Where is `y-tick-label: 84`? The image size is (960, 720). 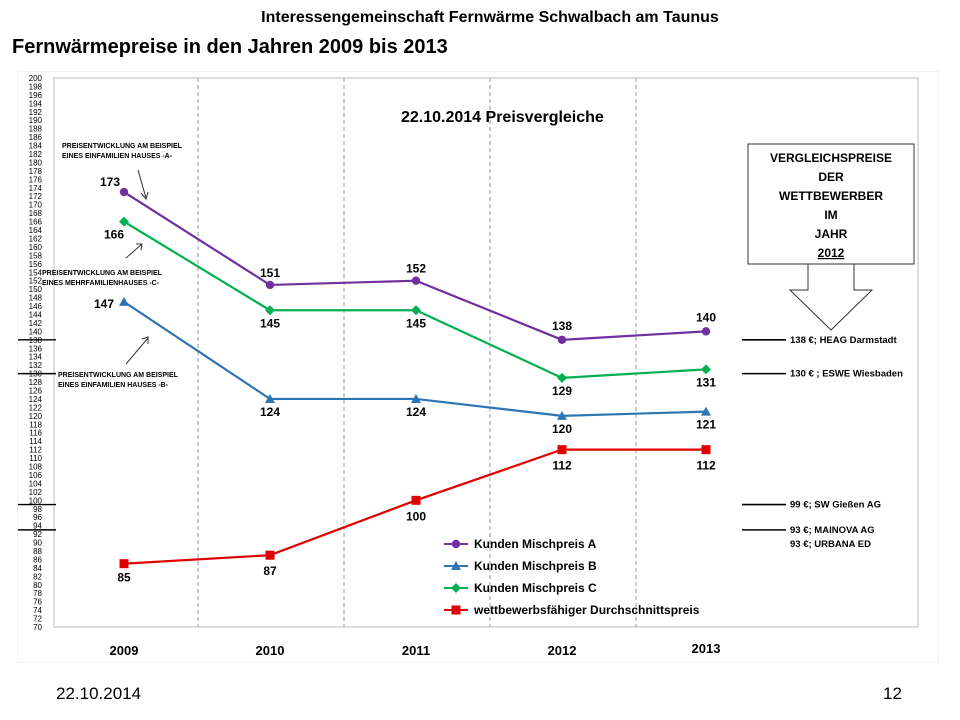
y-tick-label: 84 is located at coordinates (37, 568).